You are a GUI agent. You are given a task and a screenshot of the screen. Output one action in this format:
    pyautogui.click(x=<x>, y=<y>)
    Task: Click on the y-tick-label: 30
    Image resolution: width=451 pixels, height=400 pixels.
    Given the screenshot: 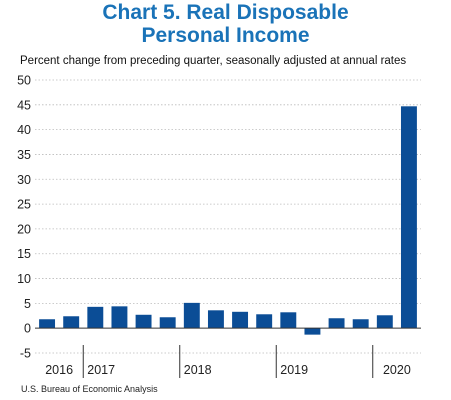 What is the action you would take?
    pyautogui.click(x=24, y=180)
    